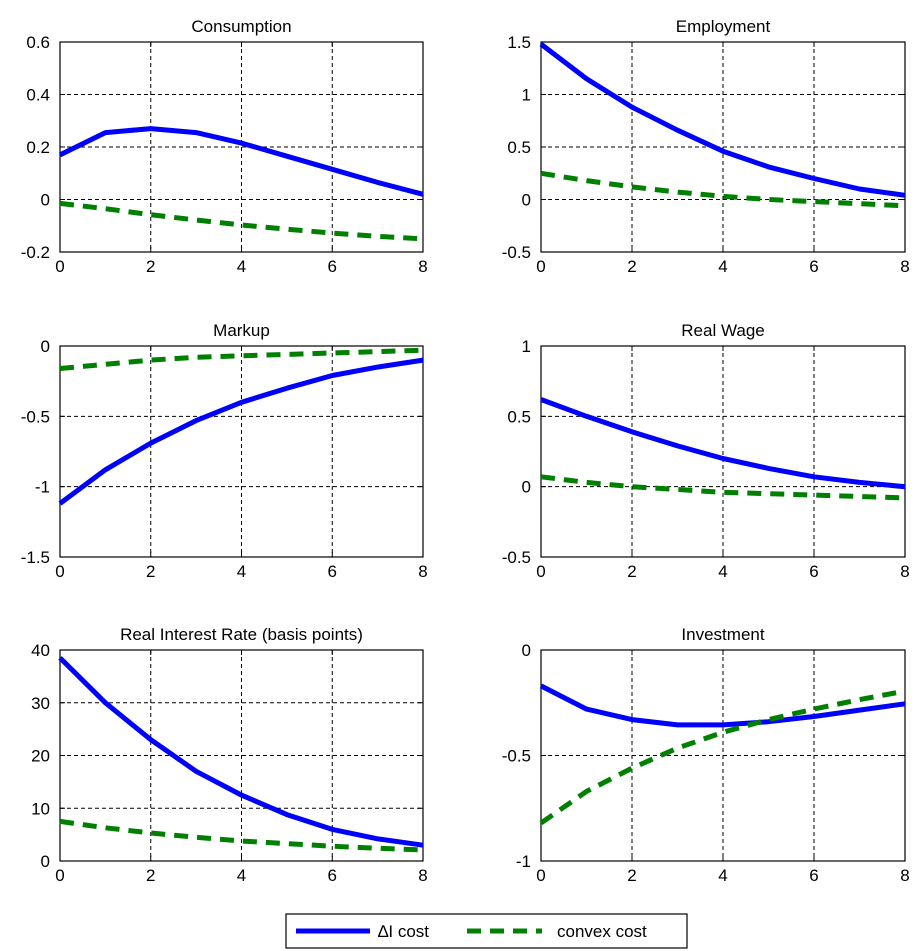  I want to click on y-tick-label: 0.2, so click(38, 147).